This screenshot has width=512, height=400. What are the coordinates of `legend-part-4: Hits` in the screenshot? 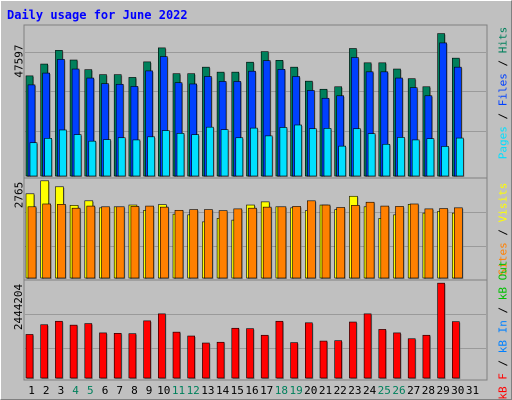 It's located at (502, 40).